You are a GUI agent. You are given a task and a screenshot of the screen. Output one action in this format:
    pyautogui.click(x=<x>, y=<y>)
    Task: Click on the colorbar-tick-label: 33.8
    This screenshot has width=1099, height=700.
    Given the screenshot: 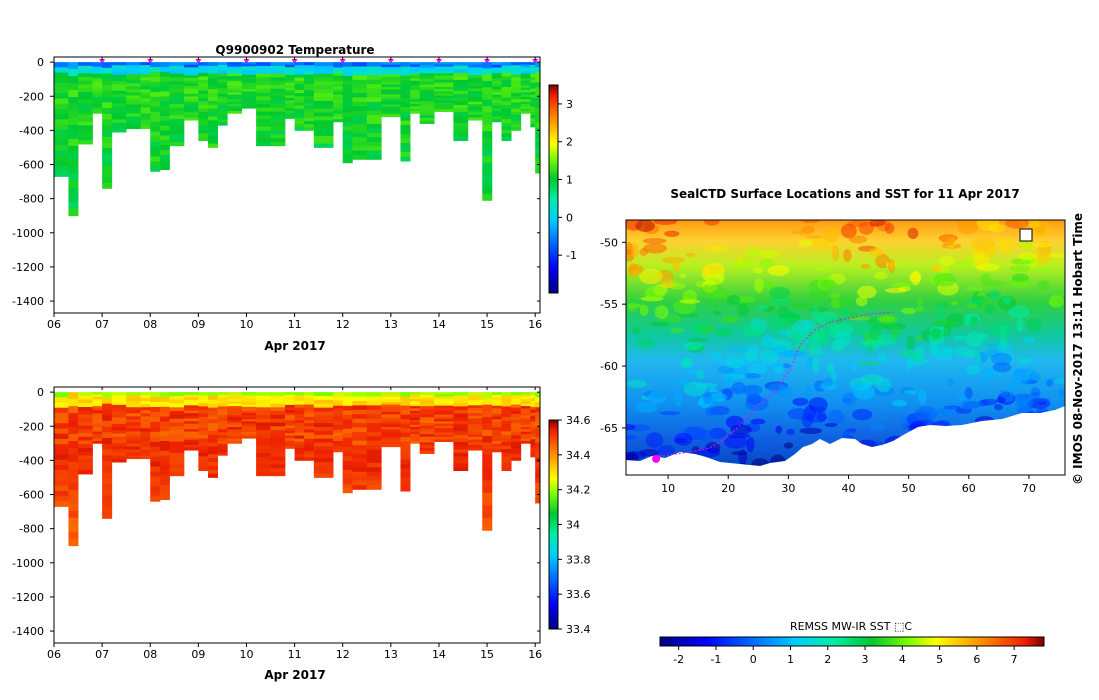 What is the action you would take?
    pyautogui.click(x=578, y=559)
    